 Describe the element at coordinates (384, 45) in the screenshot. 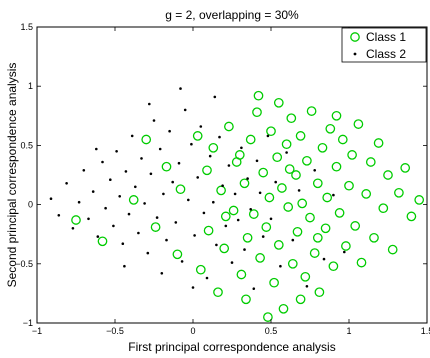

I see `legend: Class 1 Class 2` at that location.